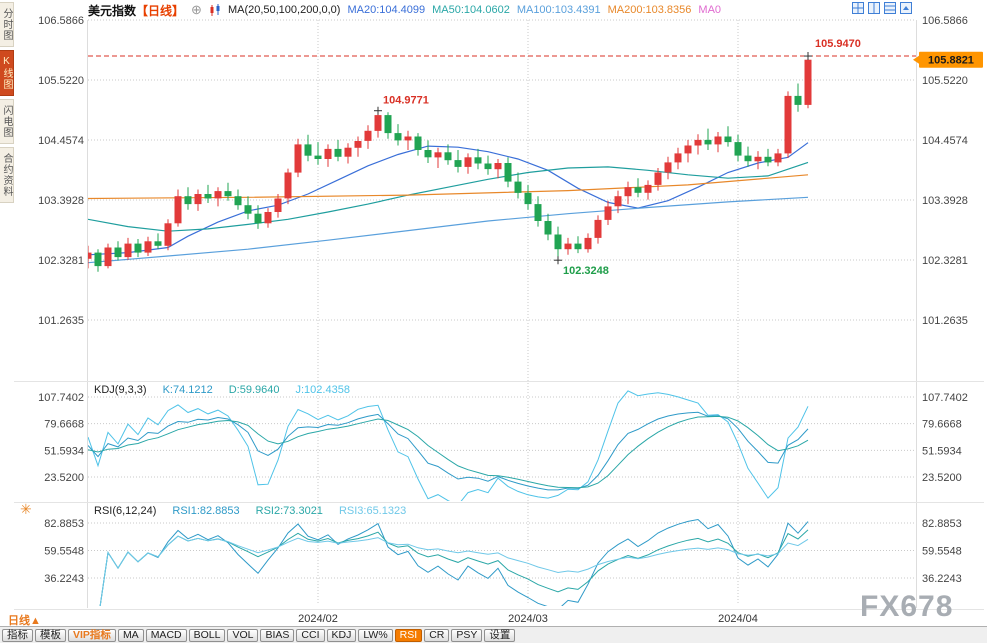  I want to click on chevron-up-icon: ▲, so click(35, 621).